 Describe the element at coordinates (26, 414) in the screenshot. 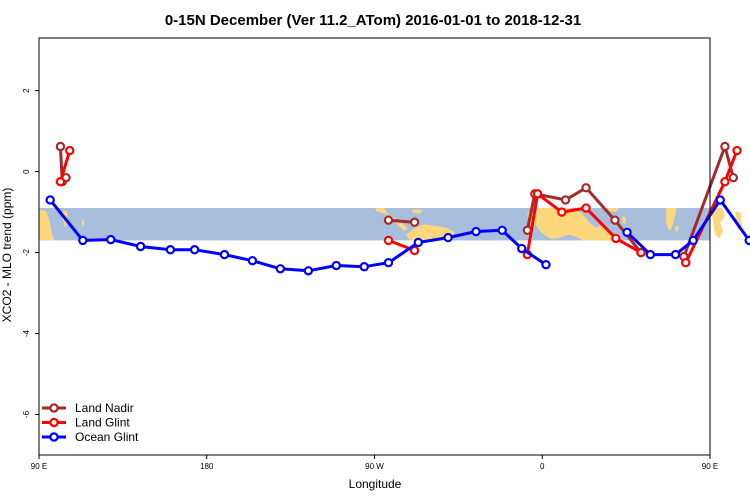

I see `y-tick-label: -6` at that location.